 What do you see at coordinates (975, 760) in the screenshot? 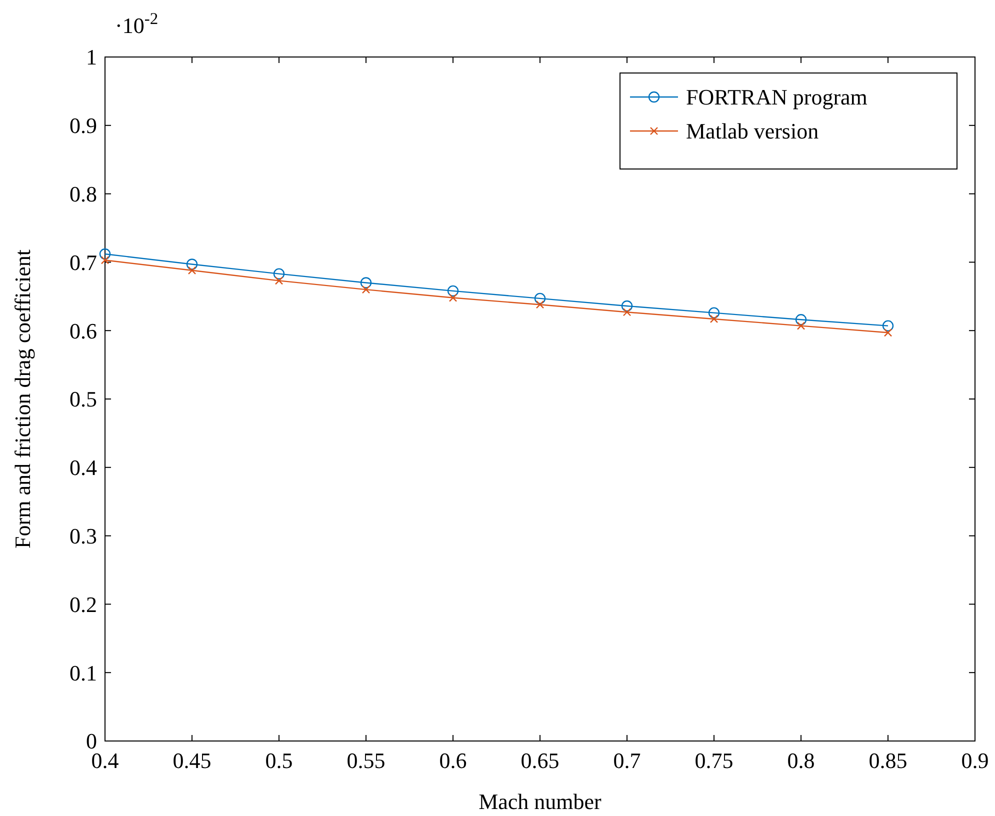
I see `x-tick-label: 0.9` at bounding box center [975, 760].